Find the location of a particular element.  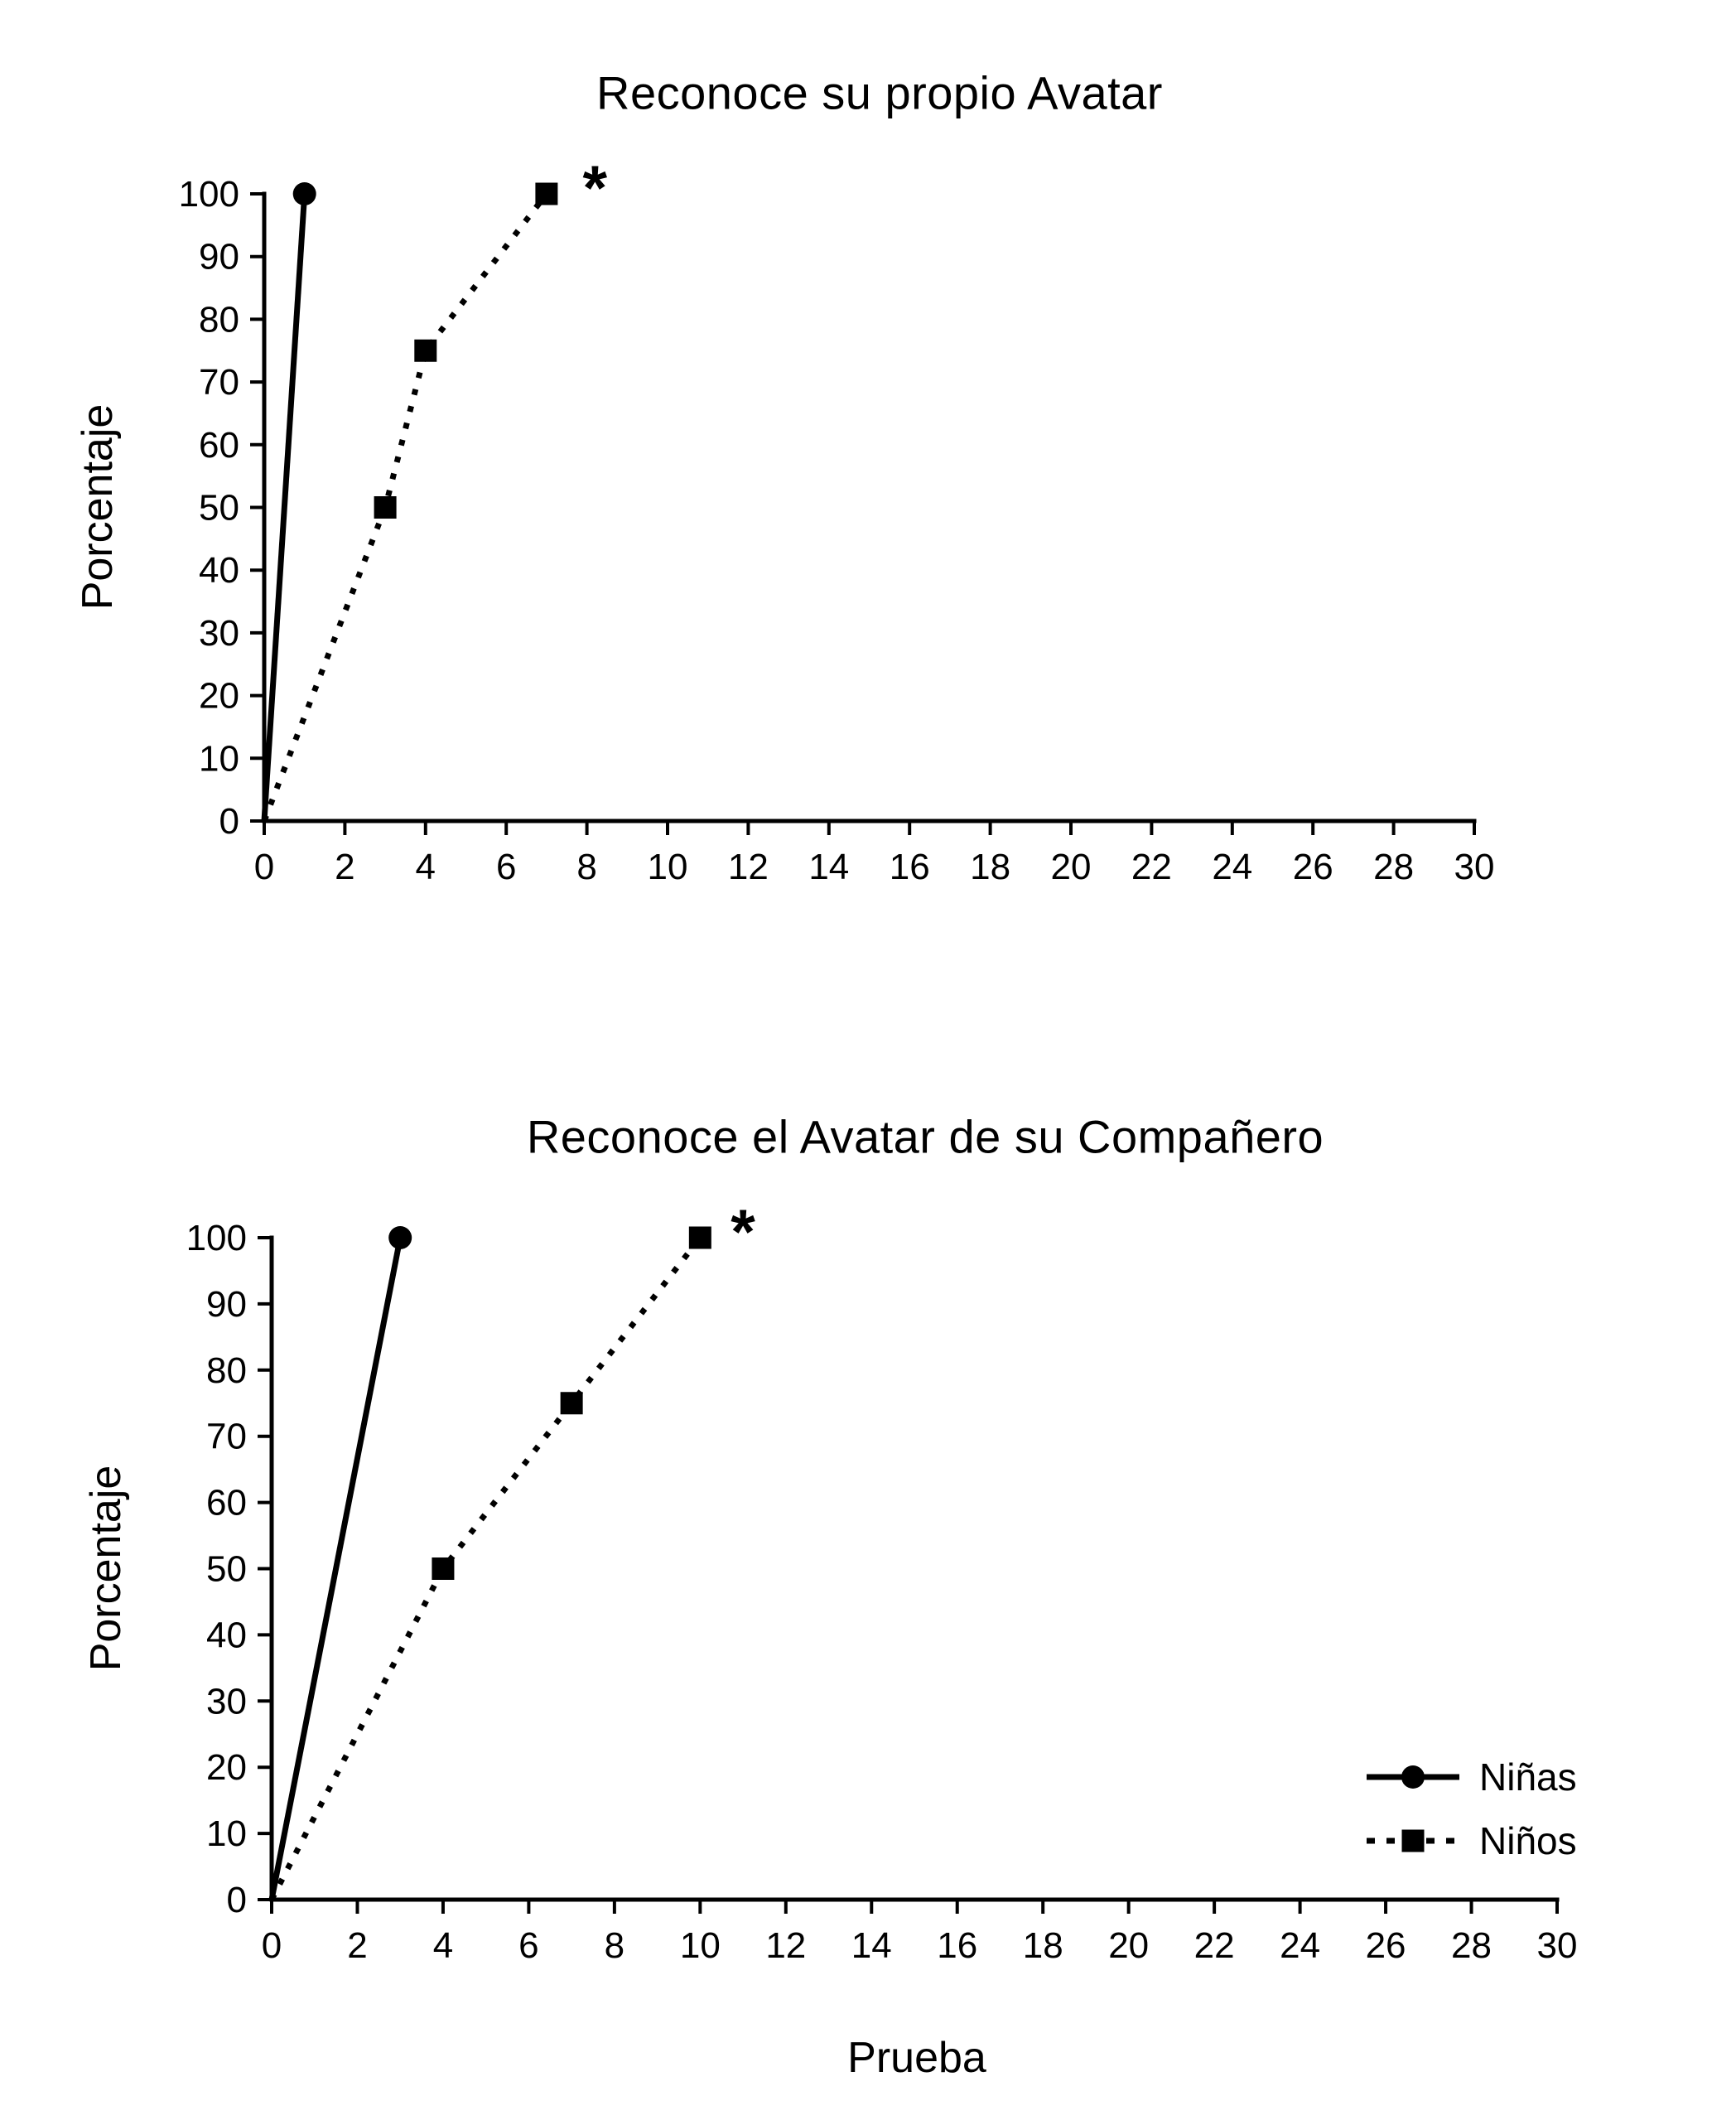

legend-label-0: Niñas is located at coordinates (1528, 1777).